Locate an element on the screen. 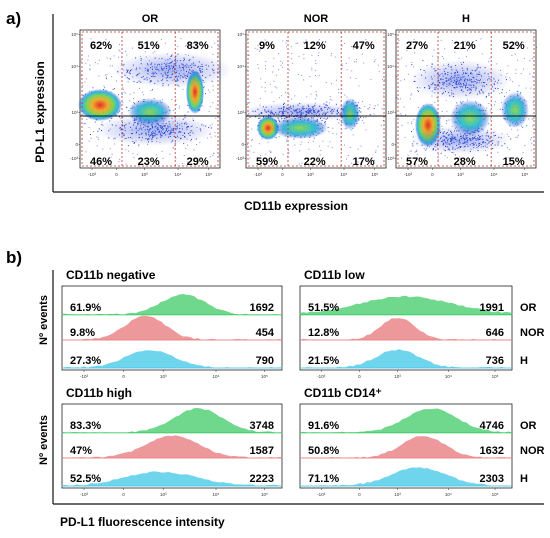 Image resolution: width=550 pixels, height=538 pixels. legend-label: OR is located at coordinates (528, 426).